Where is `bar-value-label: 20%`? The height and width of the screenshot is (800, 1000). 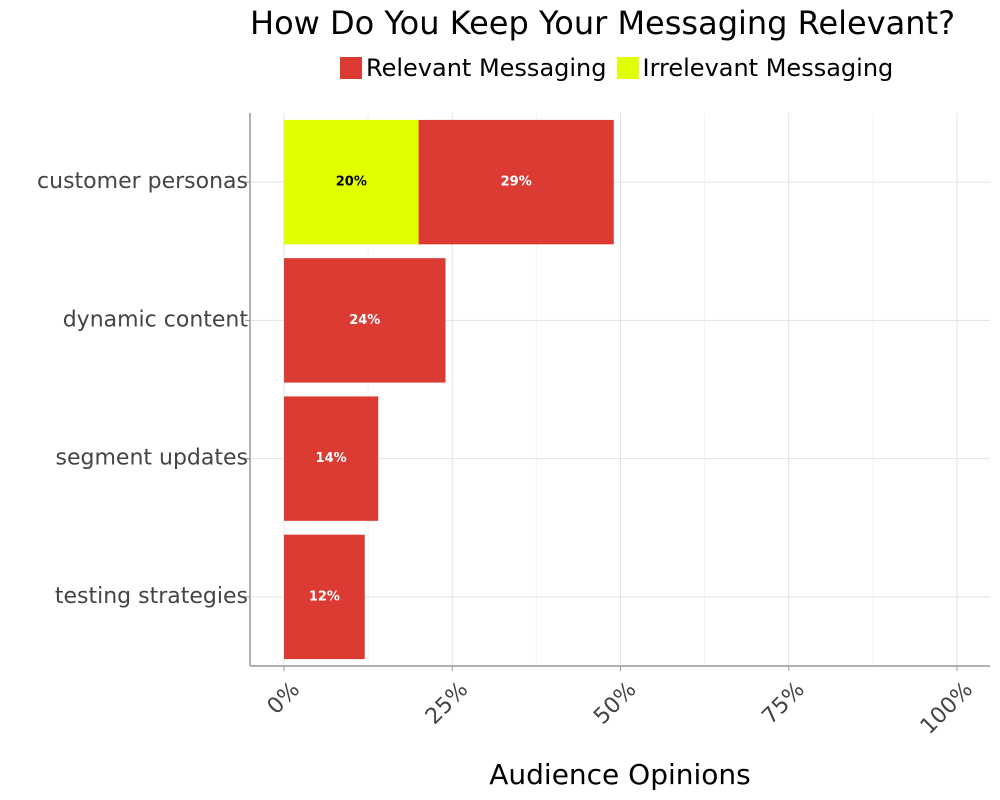 bar-value-label: 20% is located at coordinates (351, 182).